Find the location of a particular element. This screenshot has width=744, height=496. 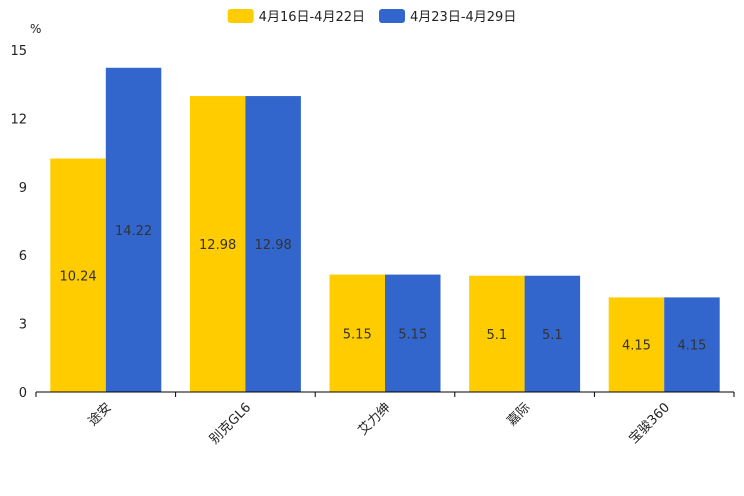

x-category-label: 宝骏360 is located at coordinates (649, 423).